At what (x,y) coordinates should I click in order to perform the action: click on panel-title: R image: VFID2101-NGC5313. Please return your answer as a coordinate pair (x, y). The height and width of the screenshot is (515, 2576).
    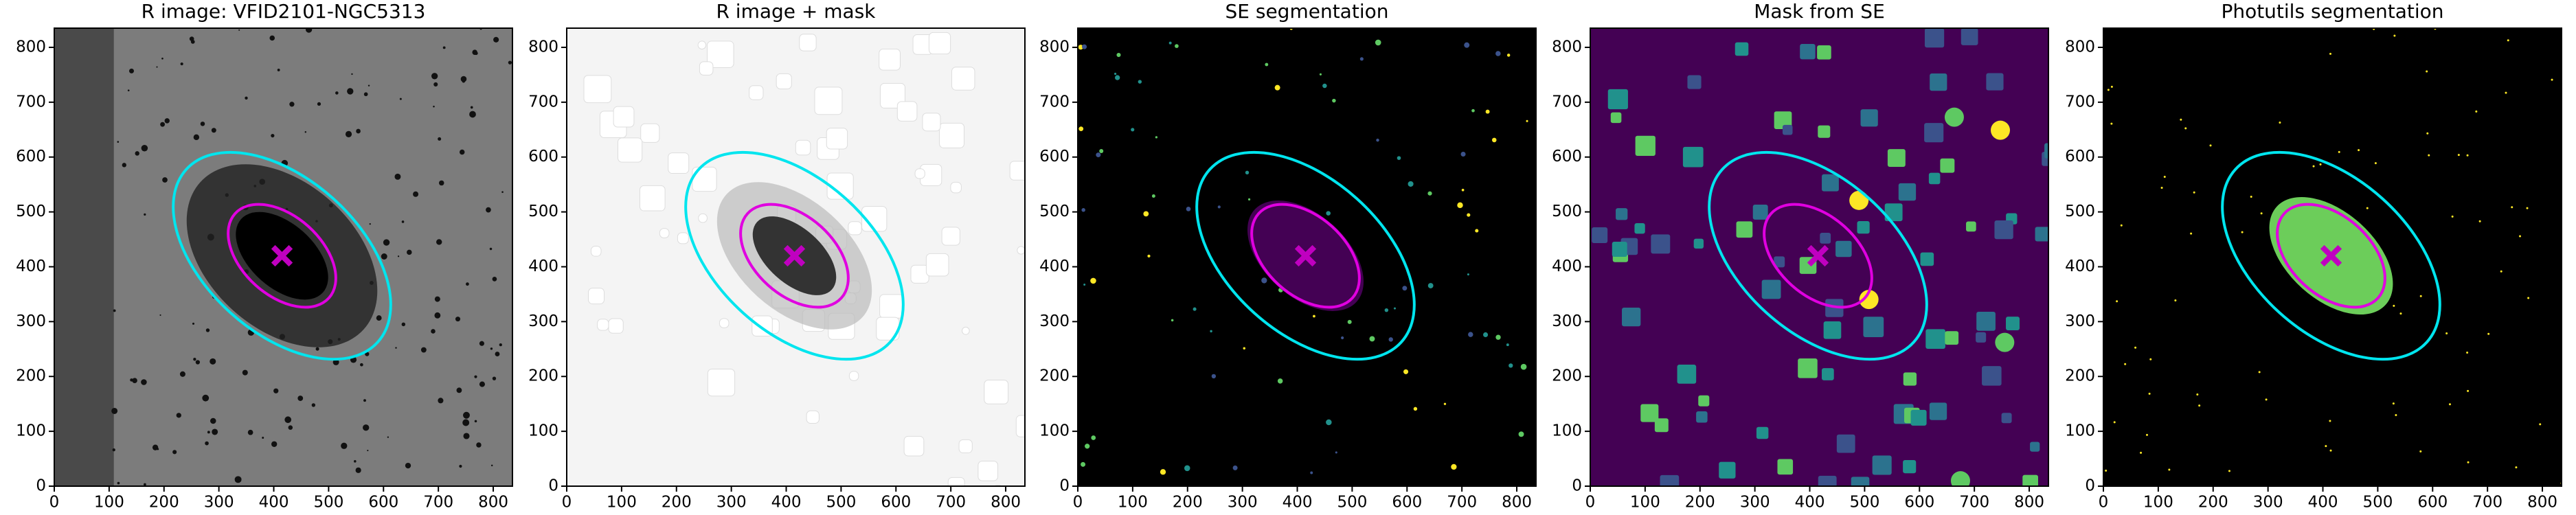
    Looking at the image, I should click on (284, 11).